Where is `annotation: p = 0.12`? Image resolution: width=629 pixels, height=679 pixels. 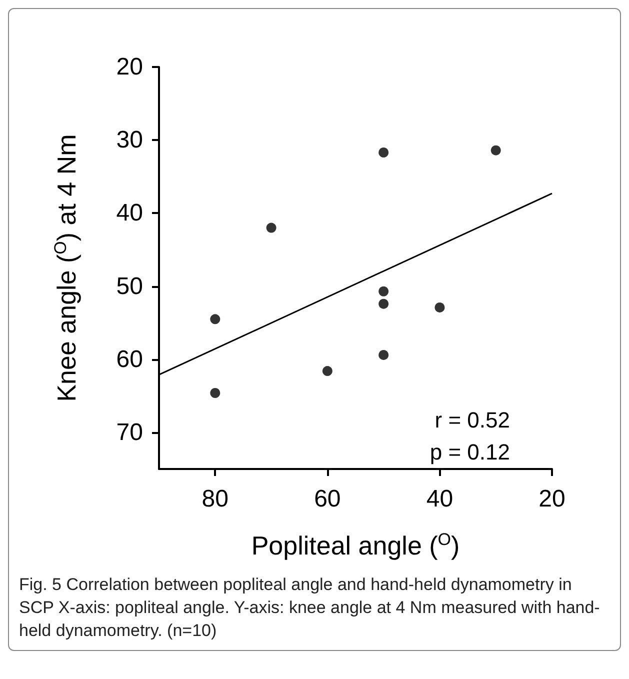
annotation: p = 0.12 is located at coordinates (470, 452).